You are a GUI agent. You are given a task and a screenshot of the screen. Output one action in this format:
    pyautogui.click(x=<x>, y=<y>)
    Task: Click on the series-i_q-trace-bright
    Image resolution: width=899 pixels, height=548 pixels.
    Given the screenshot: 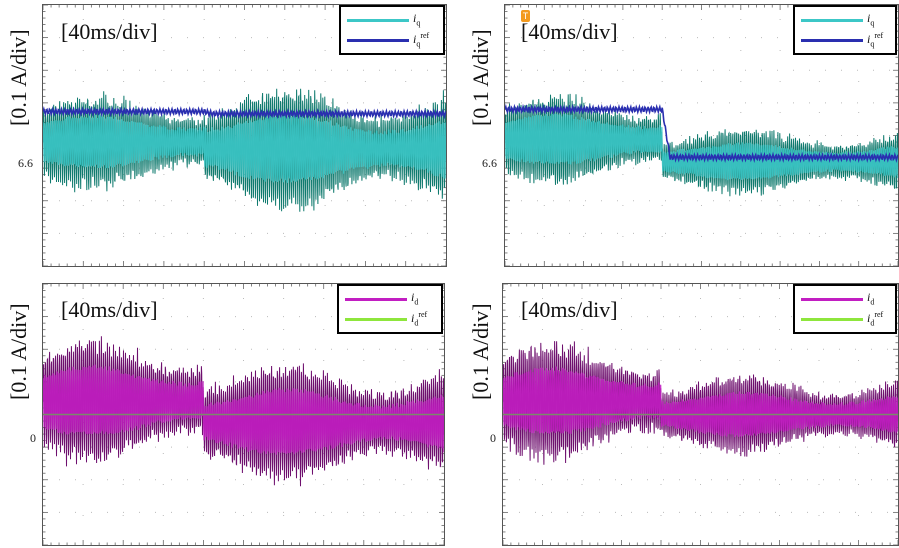 What is the action you would take?
    pyautogui.click(x=244, y=147)
    